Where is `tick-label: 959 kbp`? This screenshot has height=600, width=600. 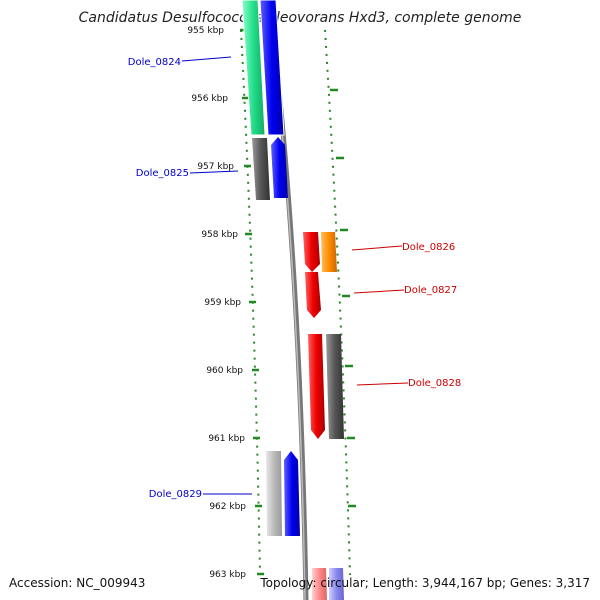
tick-label: 959 kbp is located at coordinates (222, 303).